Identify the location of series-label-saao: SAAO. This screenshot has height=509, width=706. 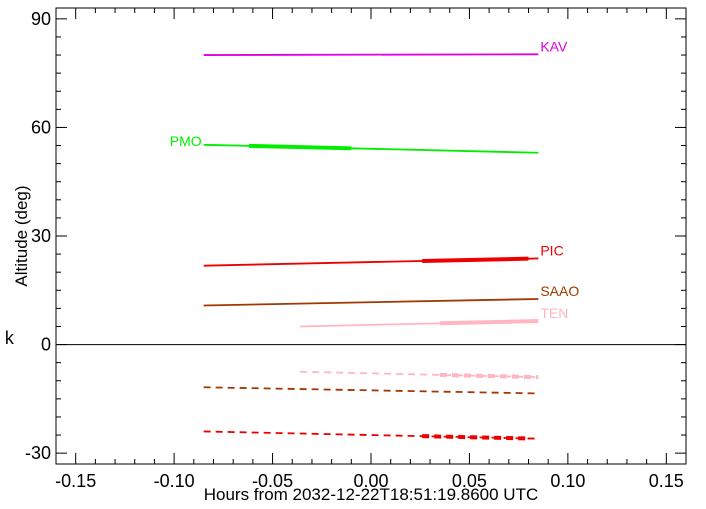
(559, 291).